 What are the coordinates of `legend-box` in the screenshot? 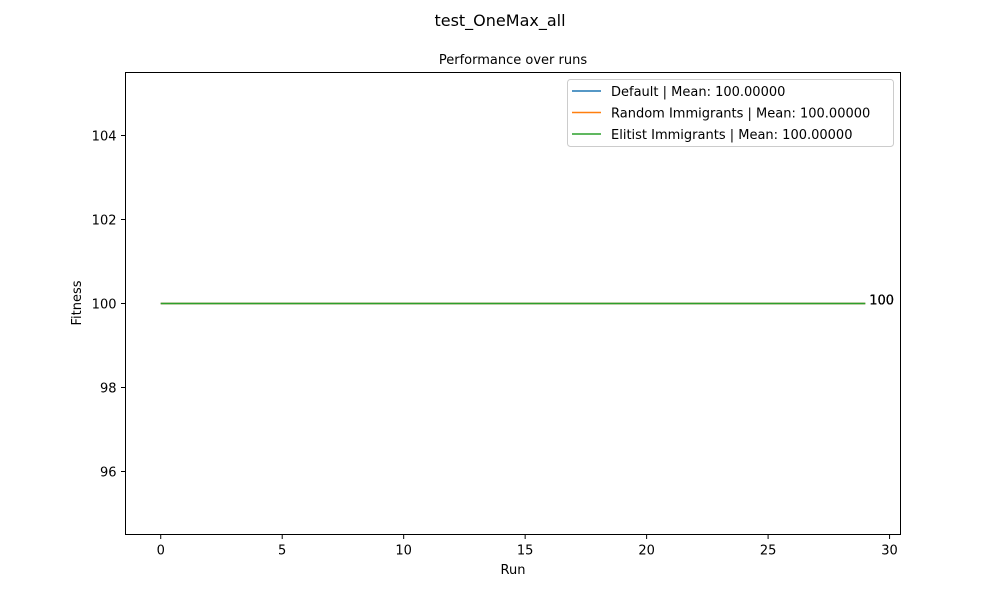 It's located at (730, 113).